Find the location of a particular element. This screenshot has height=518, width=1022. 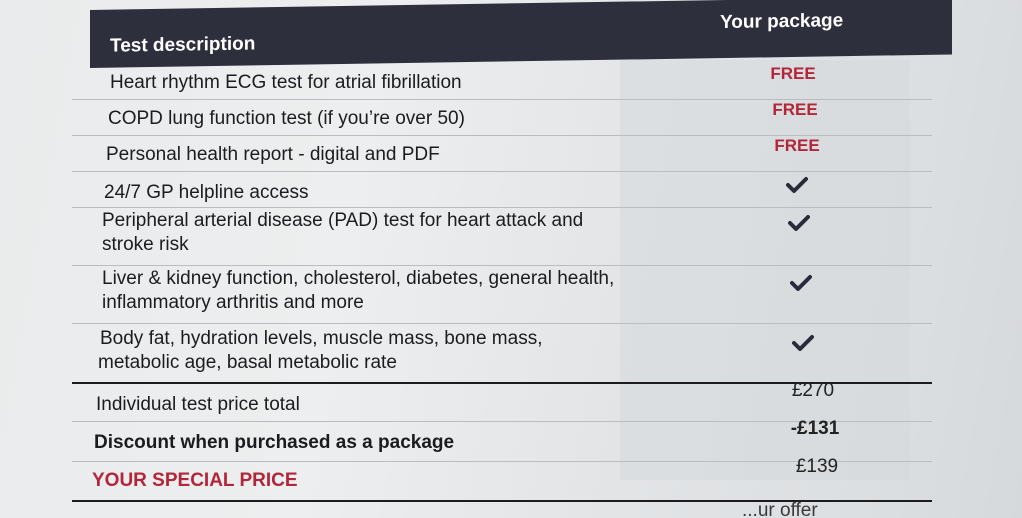

row-description: 24/7 GP helpline access is located at coordinates (206, 192).